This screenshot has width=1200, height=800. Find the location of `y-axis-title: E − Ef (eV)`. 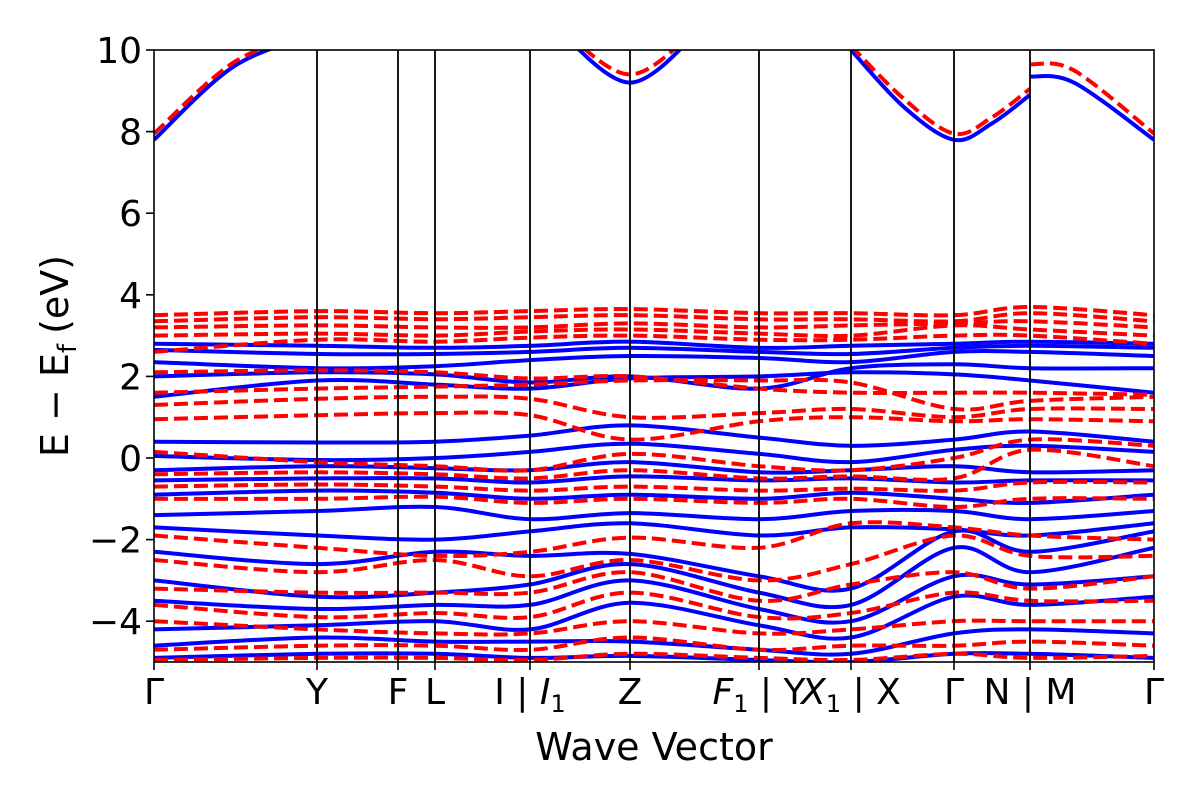

y-axis-title: E − Ef (eV) is located at coordinates (58, 356).